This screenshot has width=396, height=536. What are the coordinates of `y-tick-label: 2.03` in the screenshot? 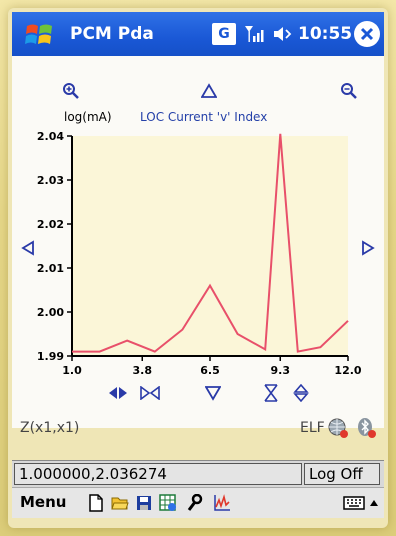 It's located at (50, 180).